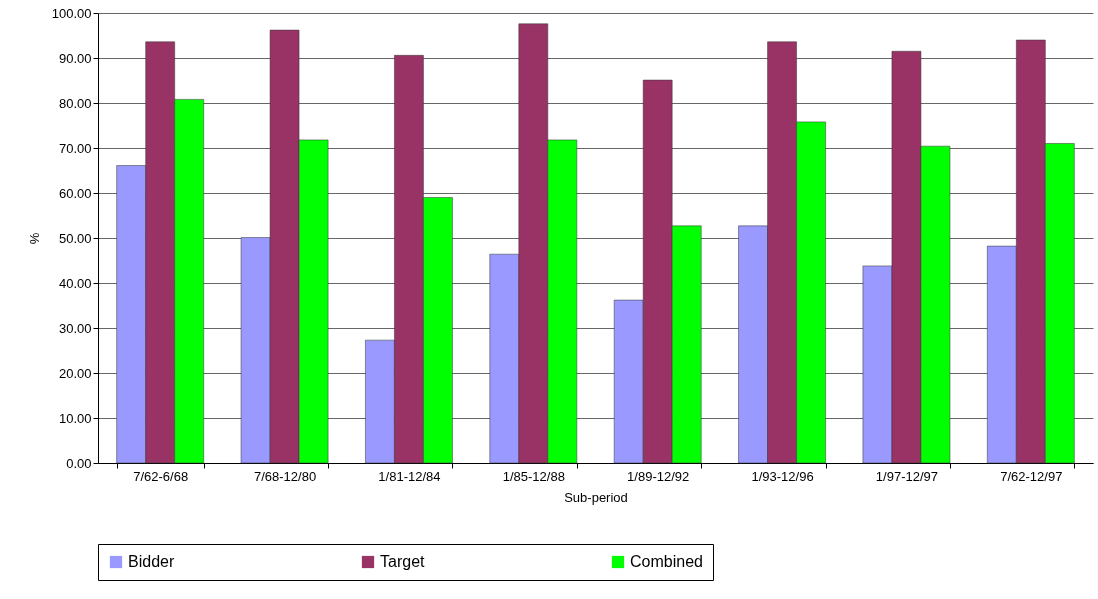 The image size is (1098, 599). What do you see at coordinates (75, 193) in the screenshot?
I see `y-tick-label: 60.00` at bounding box center [75, 193].